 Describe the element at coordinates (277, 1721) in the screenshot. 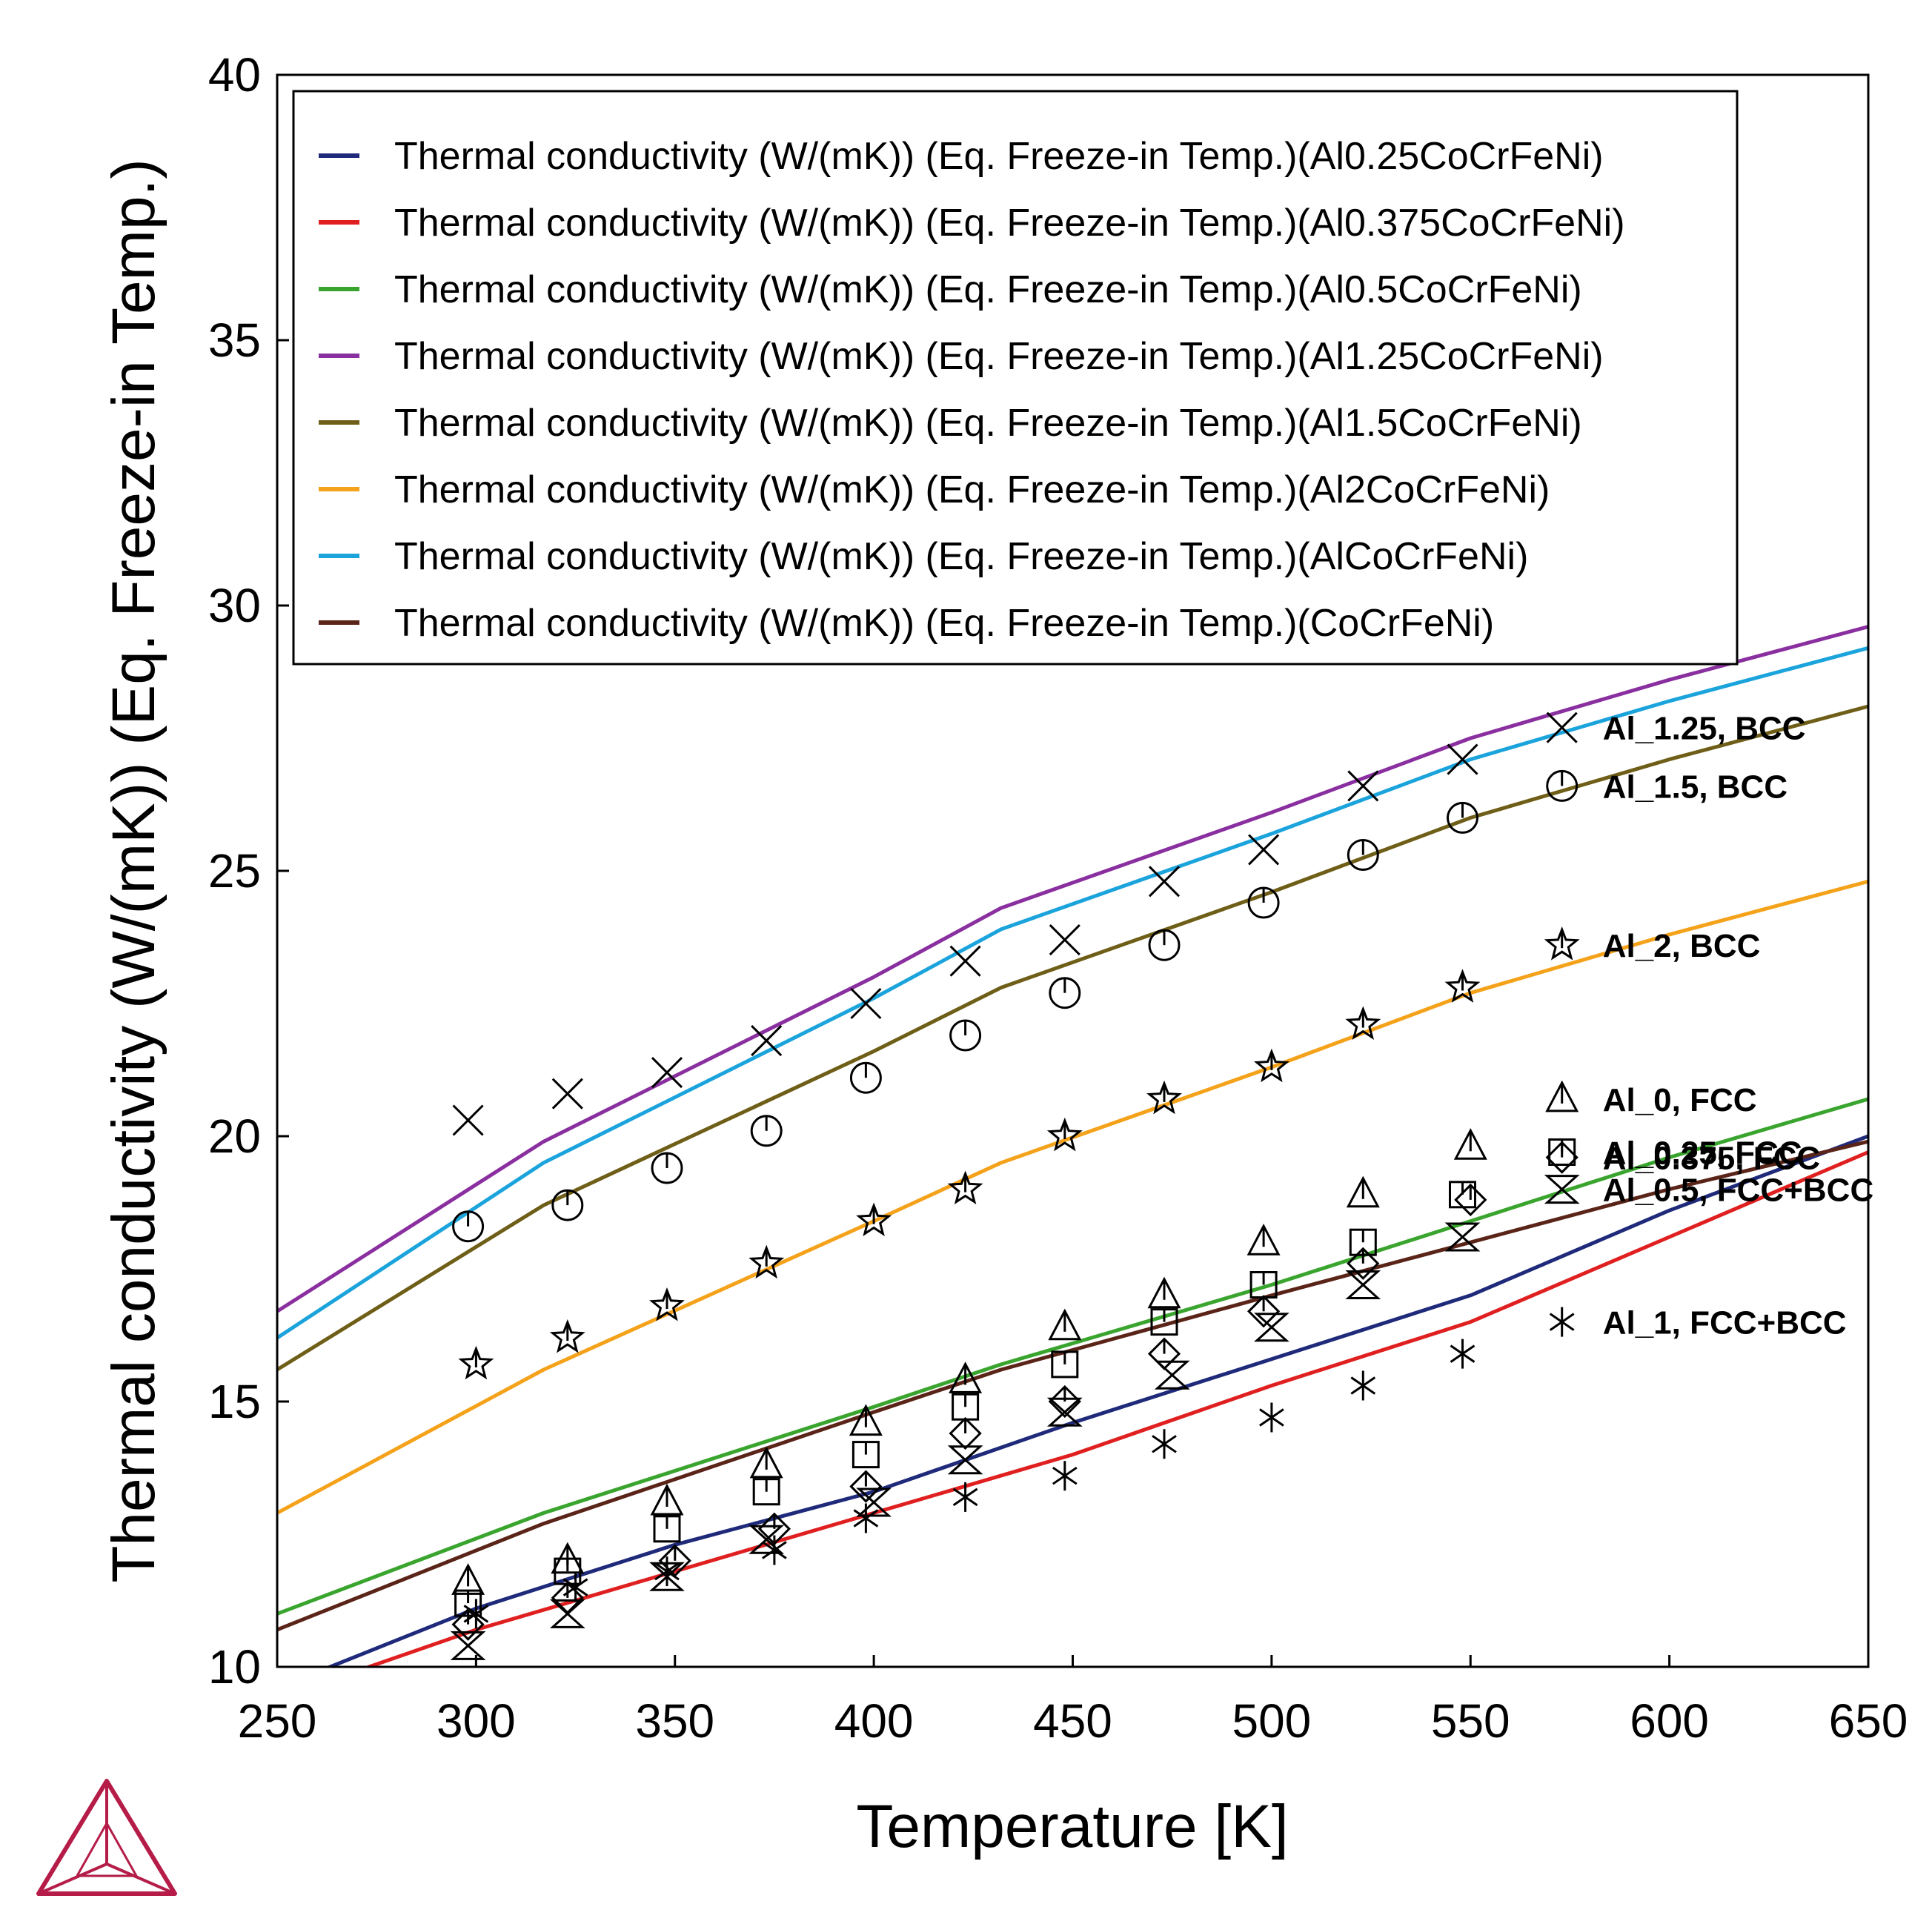

I see `x-tick-label: 250` at that location.